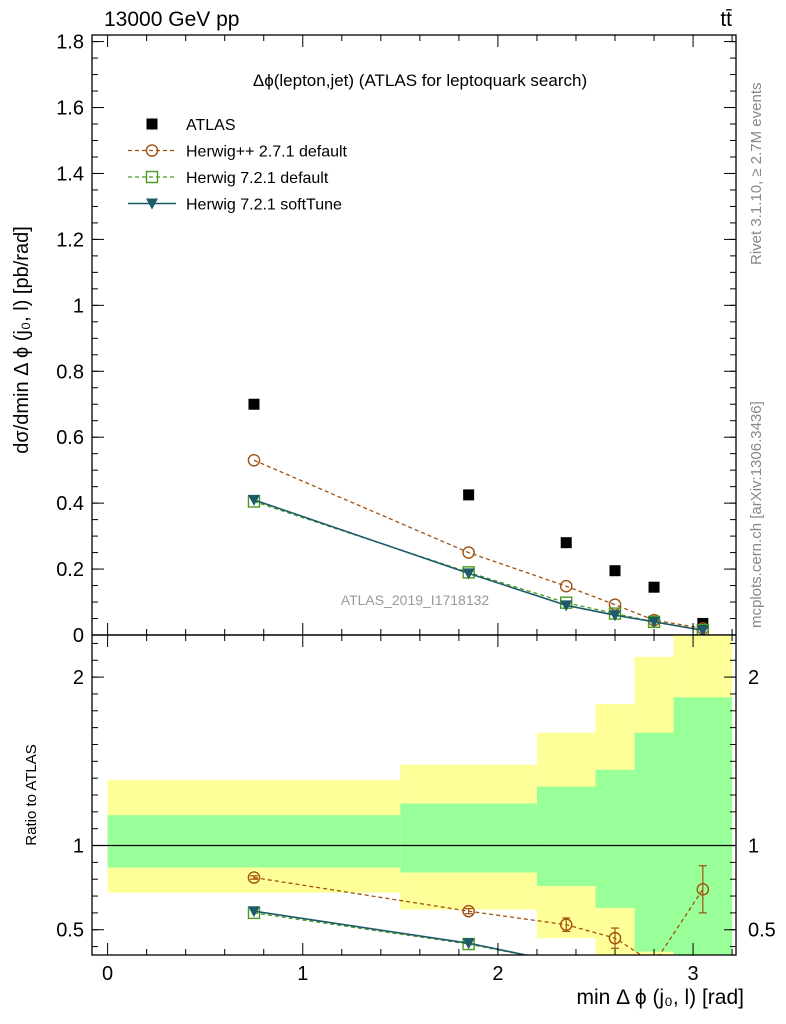 The width and height of the screenshot is (786, 1024). What do you see at coordinates (257, 178) in the screenshot?
I see `legend-label-herwig_721: Herwig 7.2.1 default` at bounding box center [257, 178].